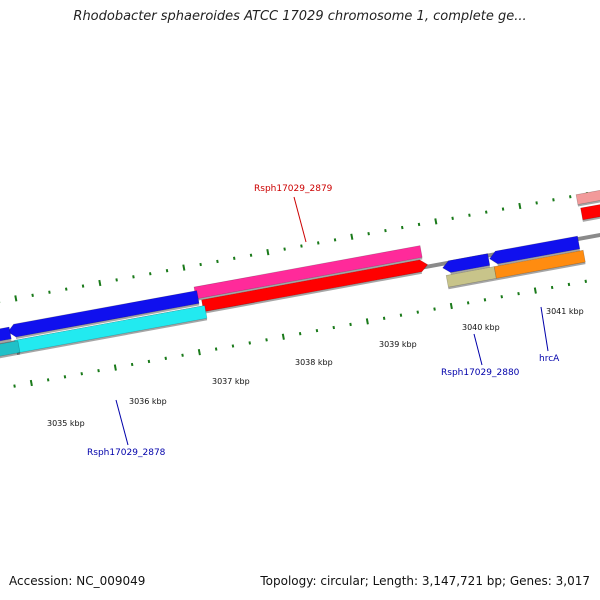 The image size is (600, 600). What do you see at coordinates (77, 581) in the screenshot?
I see `accession-text: Accession: NC_009049` at bounding box center [77, 581].